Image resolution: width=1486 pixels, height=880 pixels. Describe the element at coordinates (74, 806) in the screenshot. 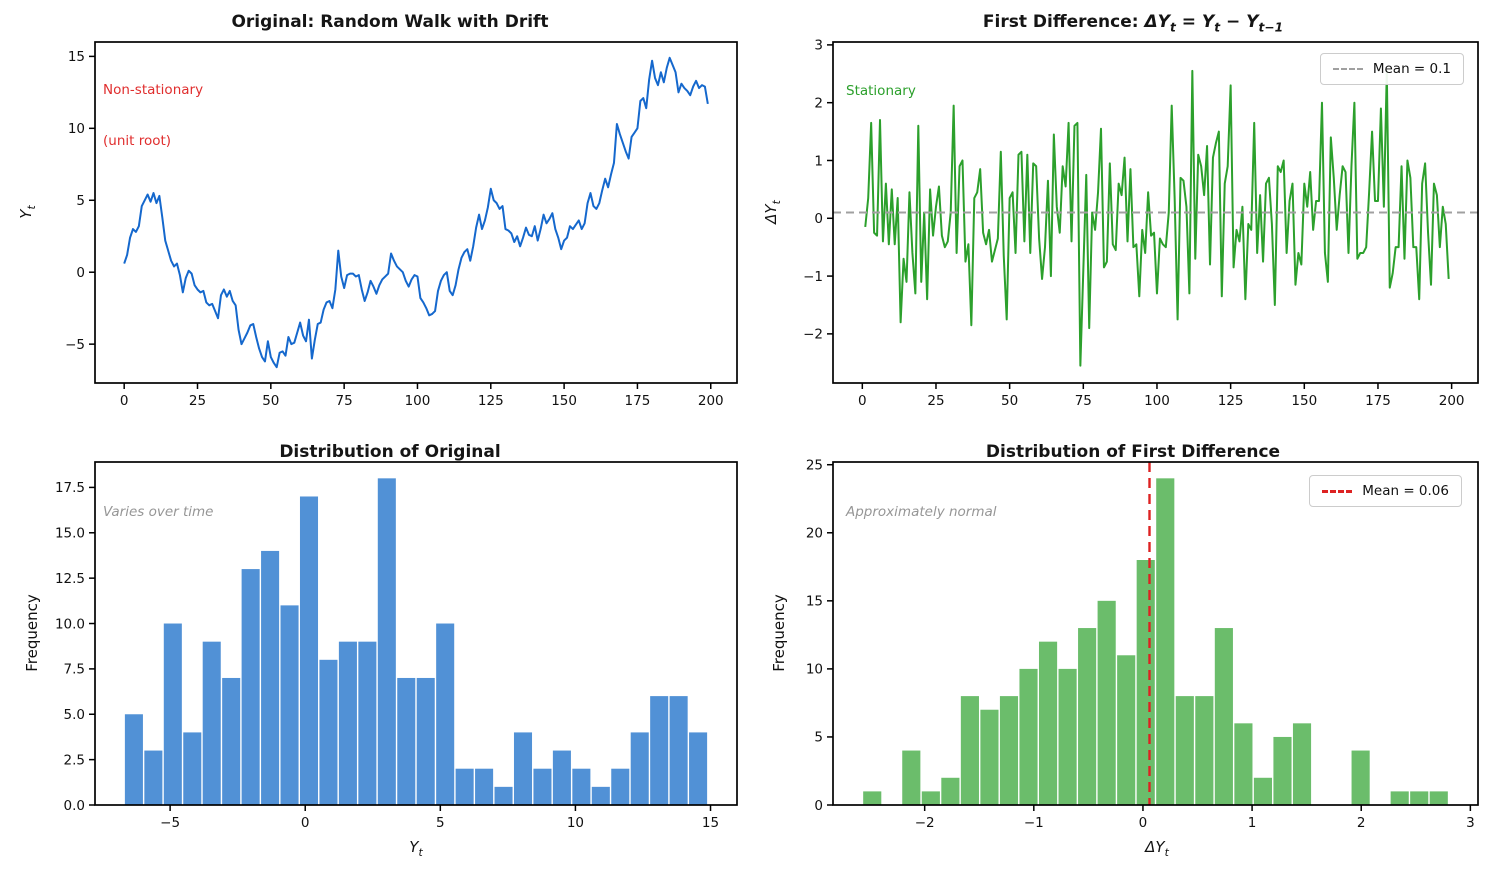

I see `y-tick-label: 0.0` at that location.